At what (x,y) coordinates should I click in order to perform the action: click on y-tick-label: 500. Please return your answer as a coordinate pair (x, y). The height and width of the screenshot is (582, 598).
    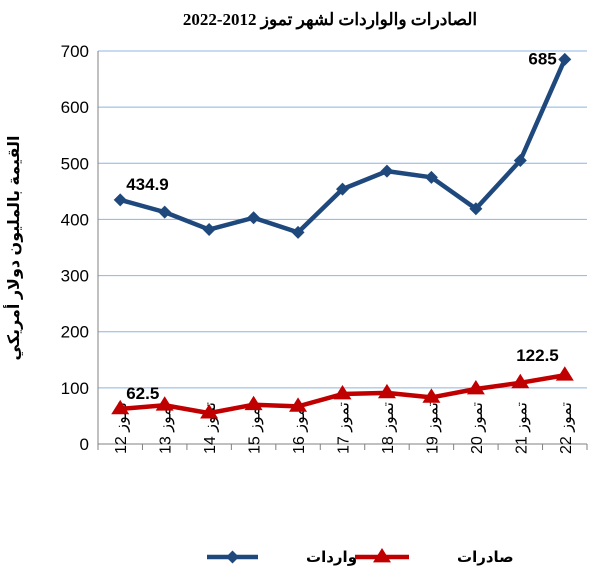
    Looking at the image, I should click on (75, 163).